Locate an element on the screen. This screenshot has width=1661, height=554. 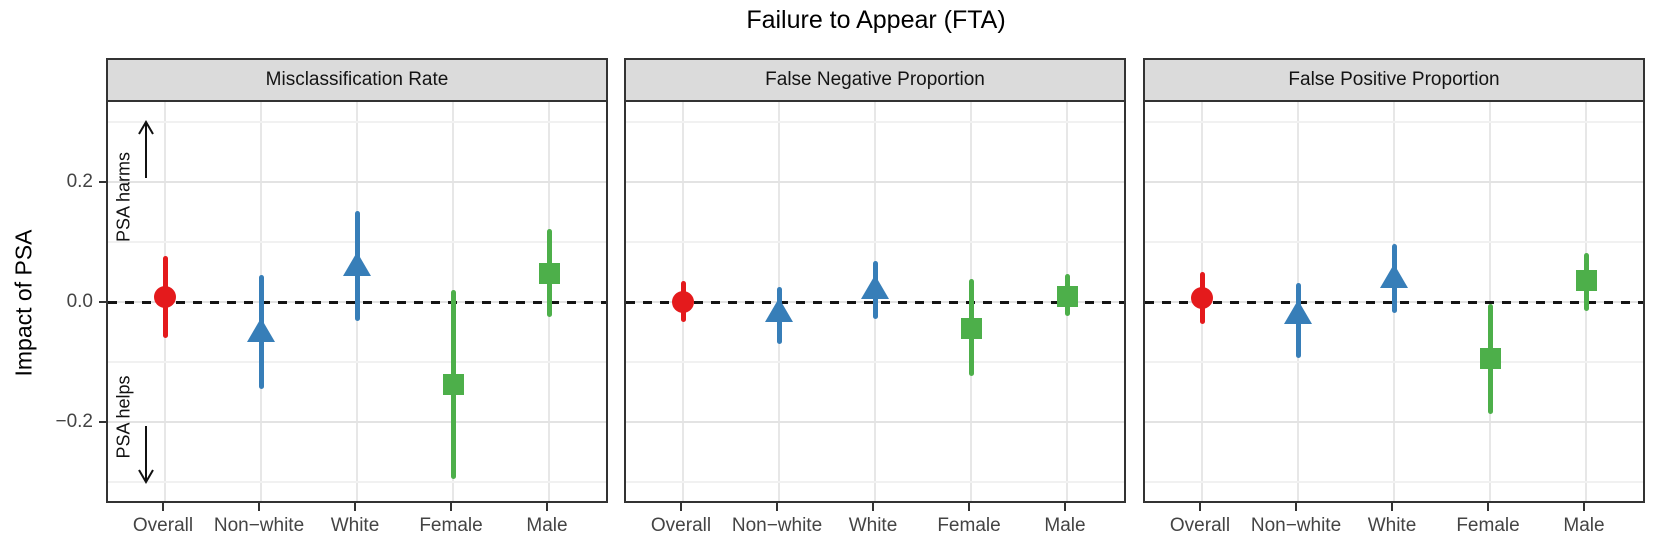
facet-strip-label: False Positive Proportion is located at coordinates (1394, 79).